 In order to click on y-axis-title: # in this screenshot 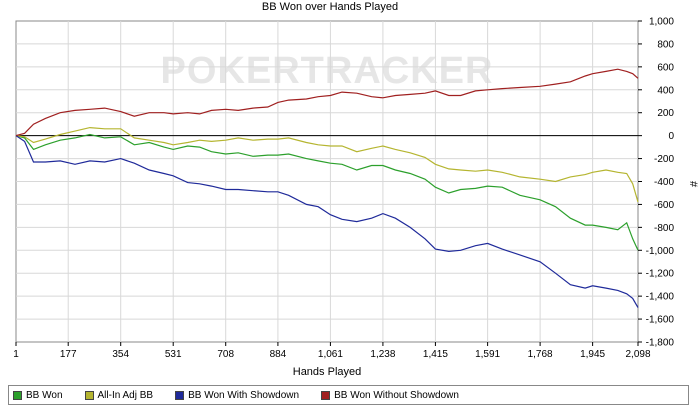, I will do `click(693, 184)`.